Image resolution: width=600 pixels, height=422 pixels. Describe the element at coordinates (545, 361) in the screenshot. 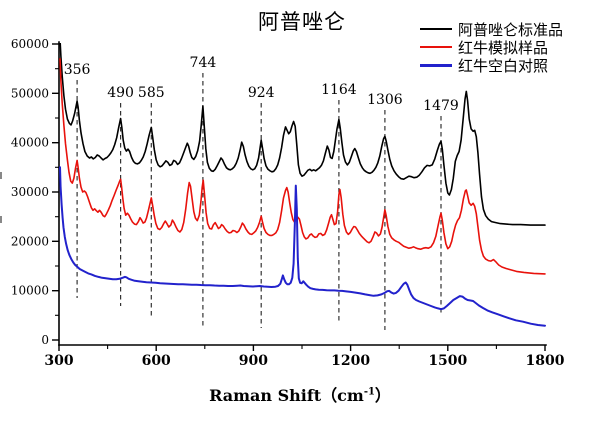

I see `x-tick-label: 1800` at that location.